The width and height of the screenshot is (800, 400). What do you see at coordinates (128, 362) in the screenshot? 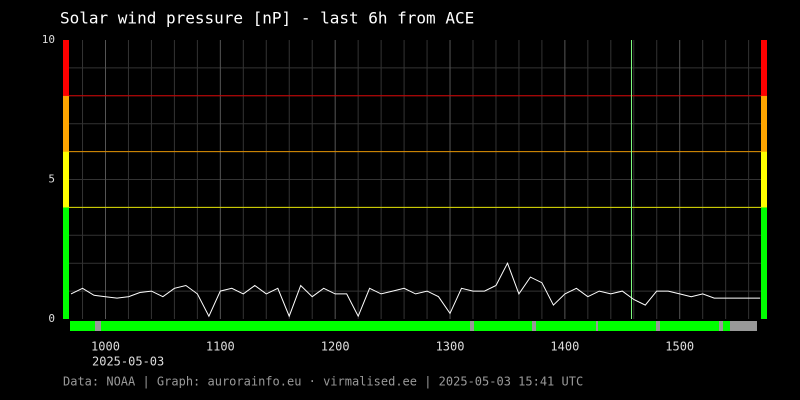
I see `date-label: 2025-05-03` at bounding box center [128, 362].